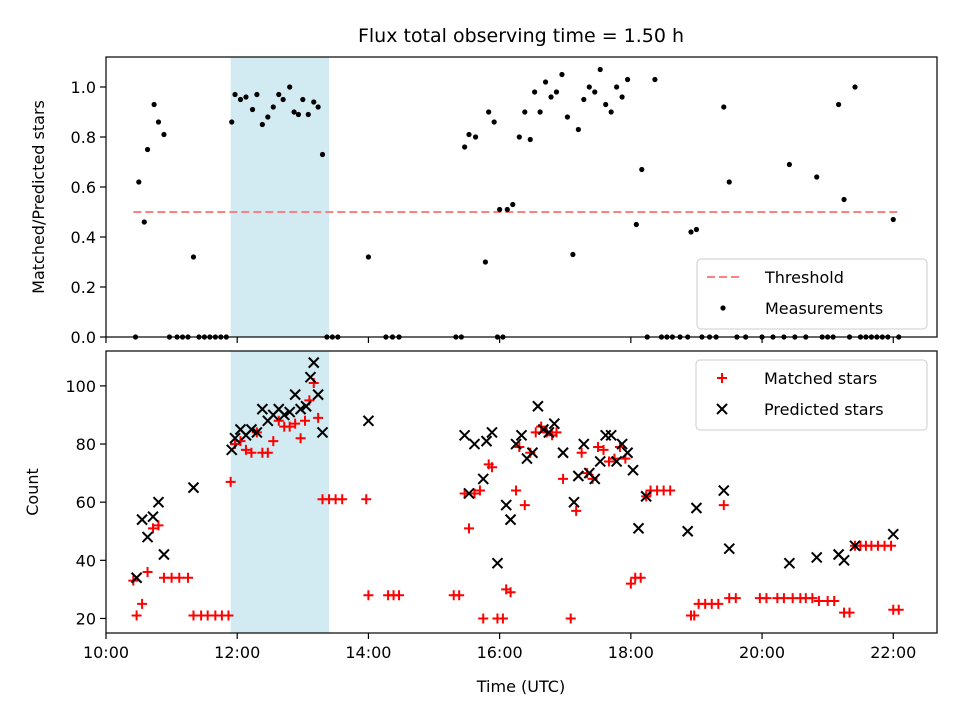 Image resolution: width=960 pixels, height=720 pixels. I want to click on legend-matched-swatch, so click(722, 378).